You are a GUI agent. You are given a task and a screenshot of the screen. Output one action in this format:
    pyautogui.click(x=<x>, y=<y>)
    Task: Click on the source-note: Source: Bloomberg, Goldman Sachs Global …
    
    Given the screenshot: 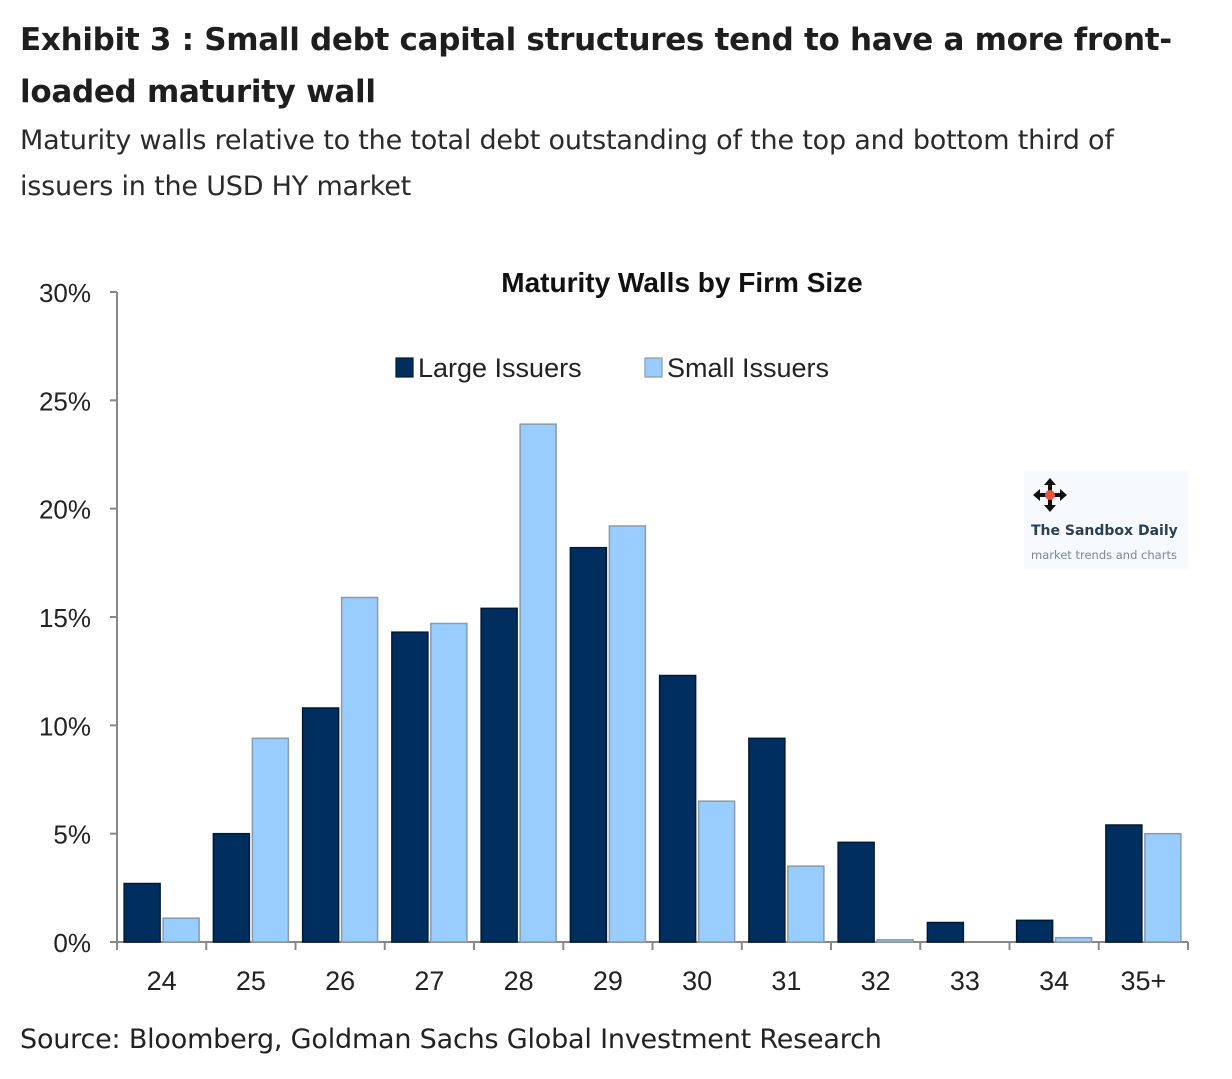 What is the action you would take?
    pyautogui.click(x=451, y=1039)
    